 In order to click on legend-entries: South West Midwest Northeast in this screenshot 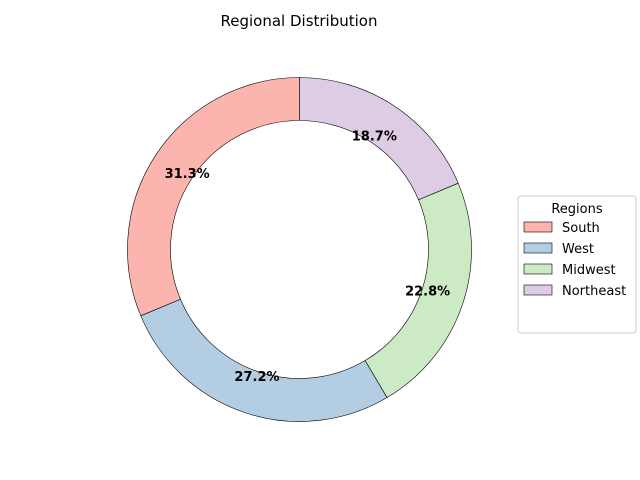, I will do `click(574, 260)`.